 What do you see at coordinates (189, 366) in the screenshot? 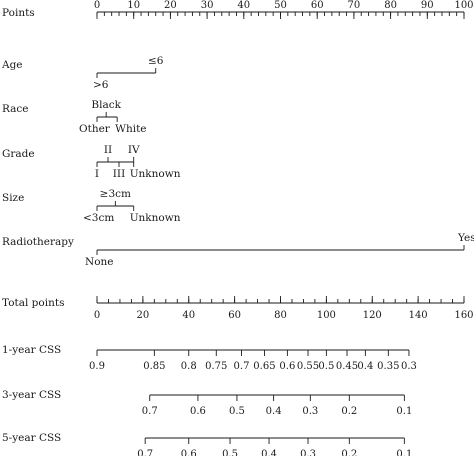
I see `1-year-css-tick-label: 0.8` at bounding box center [189, 366].